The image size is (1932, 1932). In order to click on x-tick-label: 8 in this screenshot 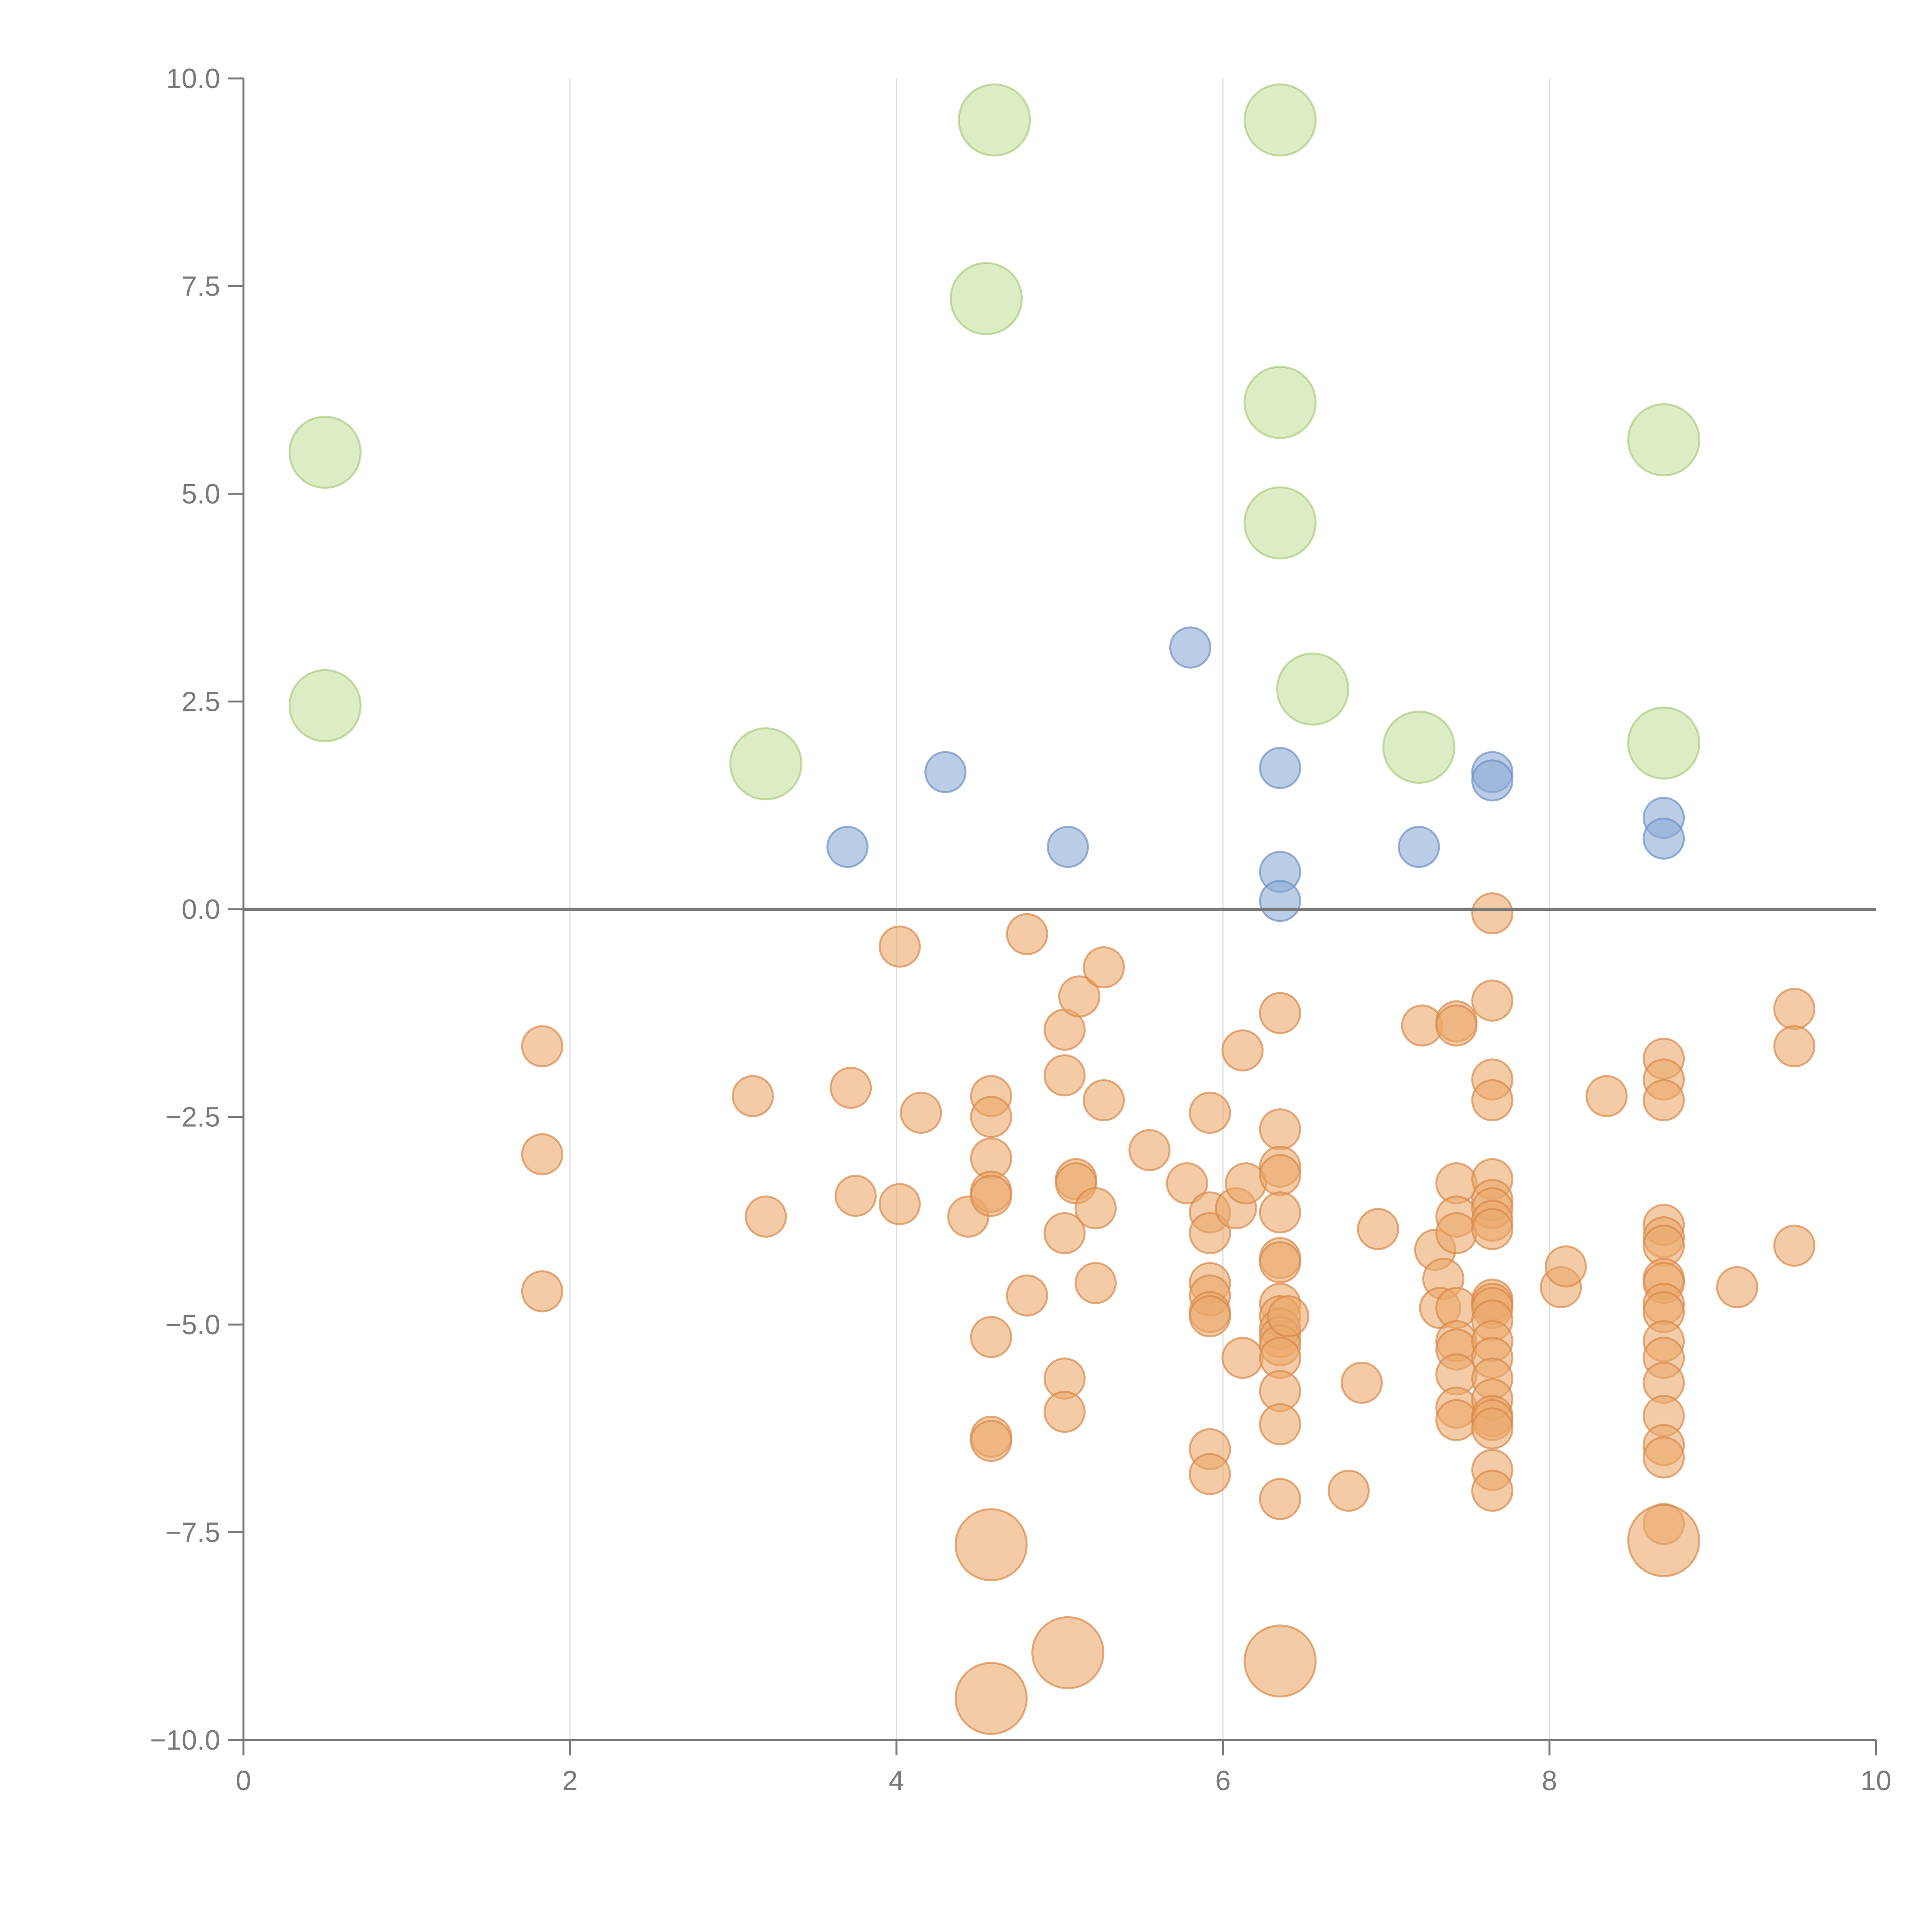, I will do `click(1549, 1781)`.